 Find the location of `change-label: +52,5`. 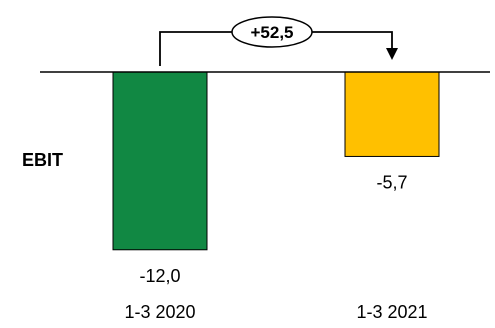

change-label: +52,5 is located at coordinates (271, 32).